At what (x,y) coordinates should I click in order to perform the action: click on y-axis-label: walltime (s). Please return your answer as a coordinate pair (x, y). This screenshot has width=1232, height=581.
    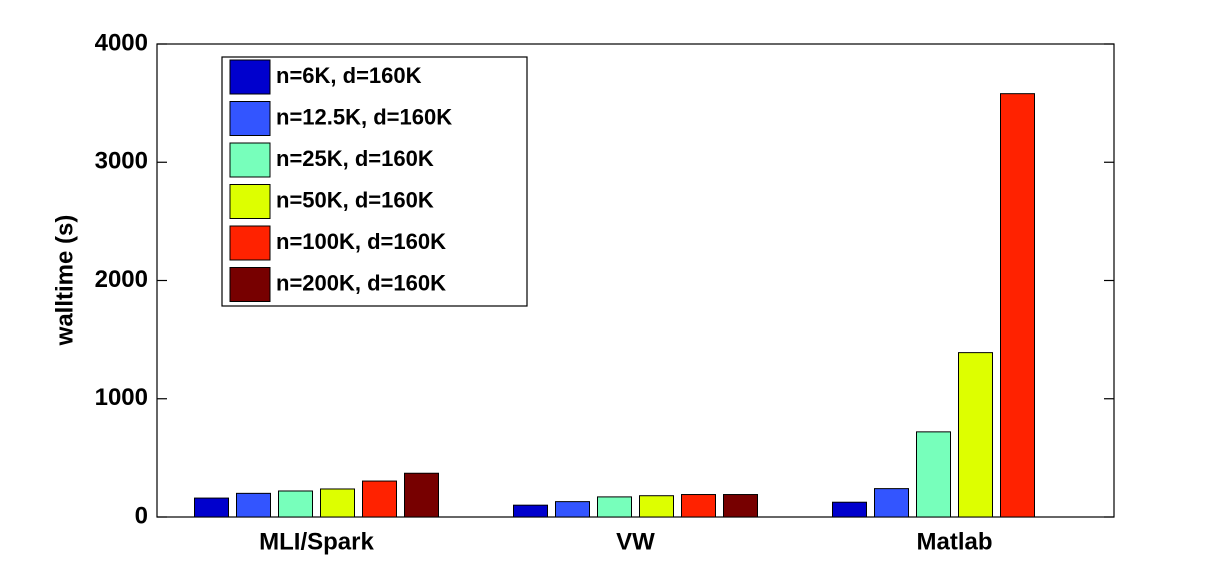
    Looking at the image, I should click on (64, 281).